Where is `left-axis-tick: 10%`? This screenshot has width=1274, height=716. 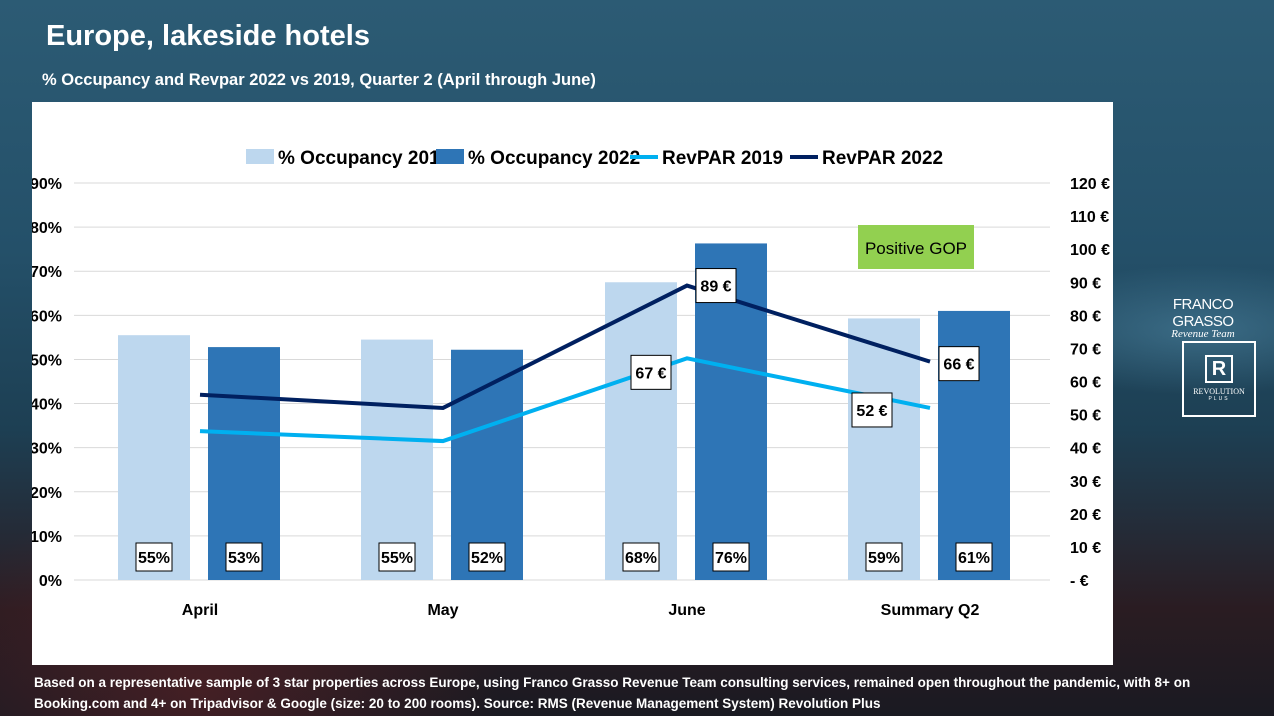 left-axis-tick: 10% is located at coordinates (47, 537).